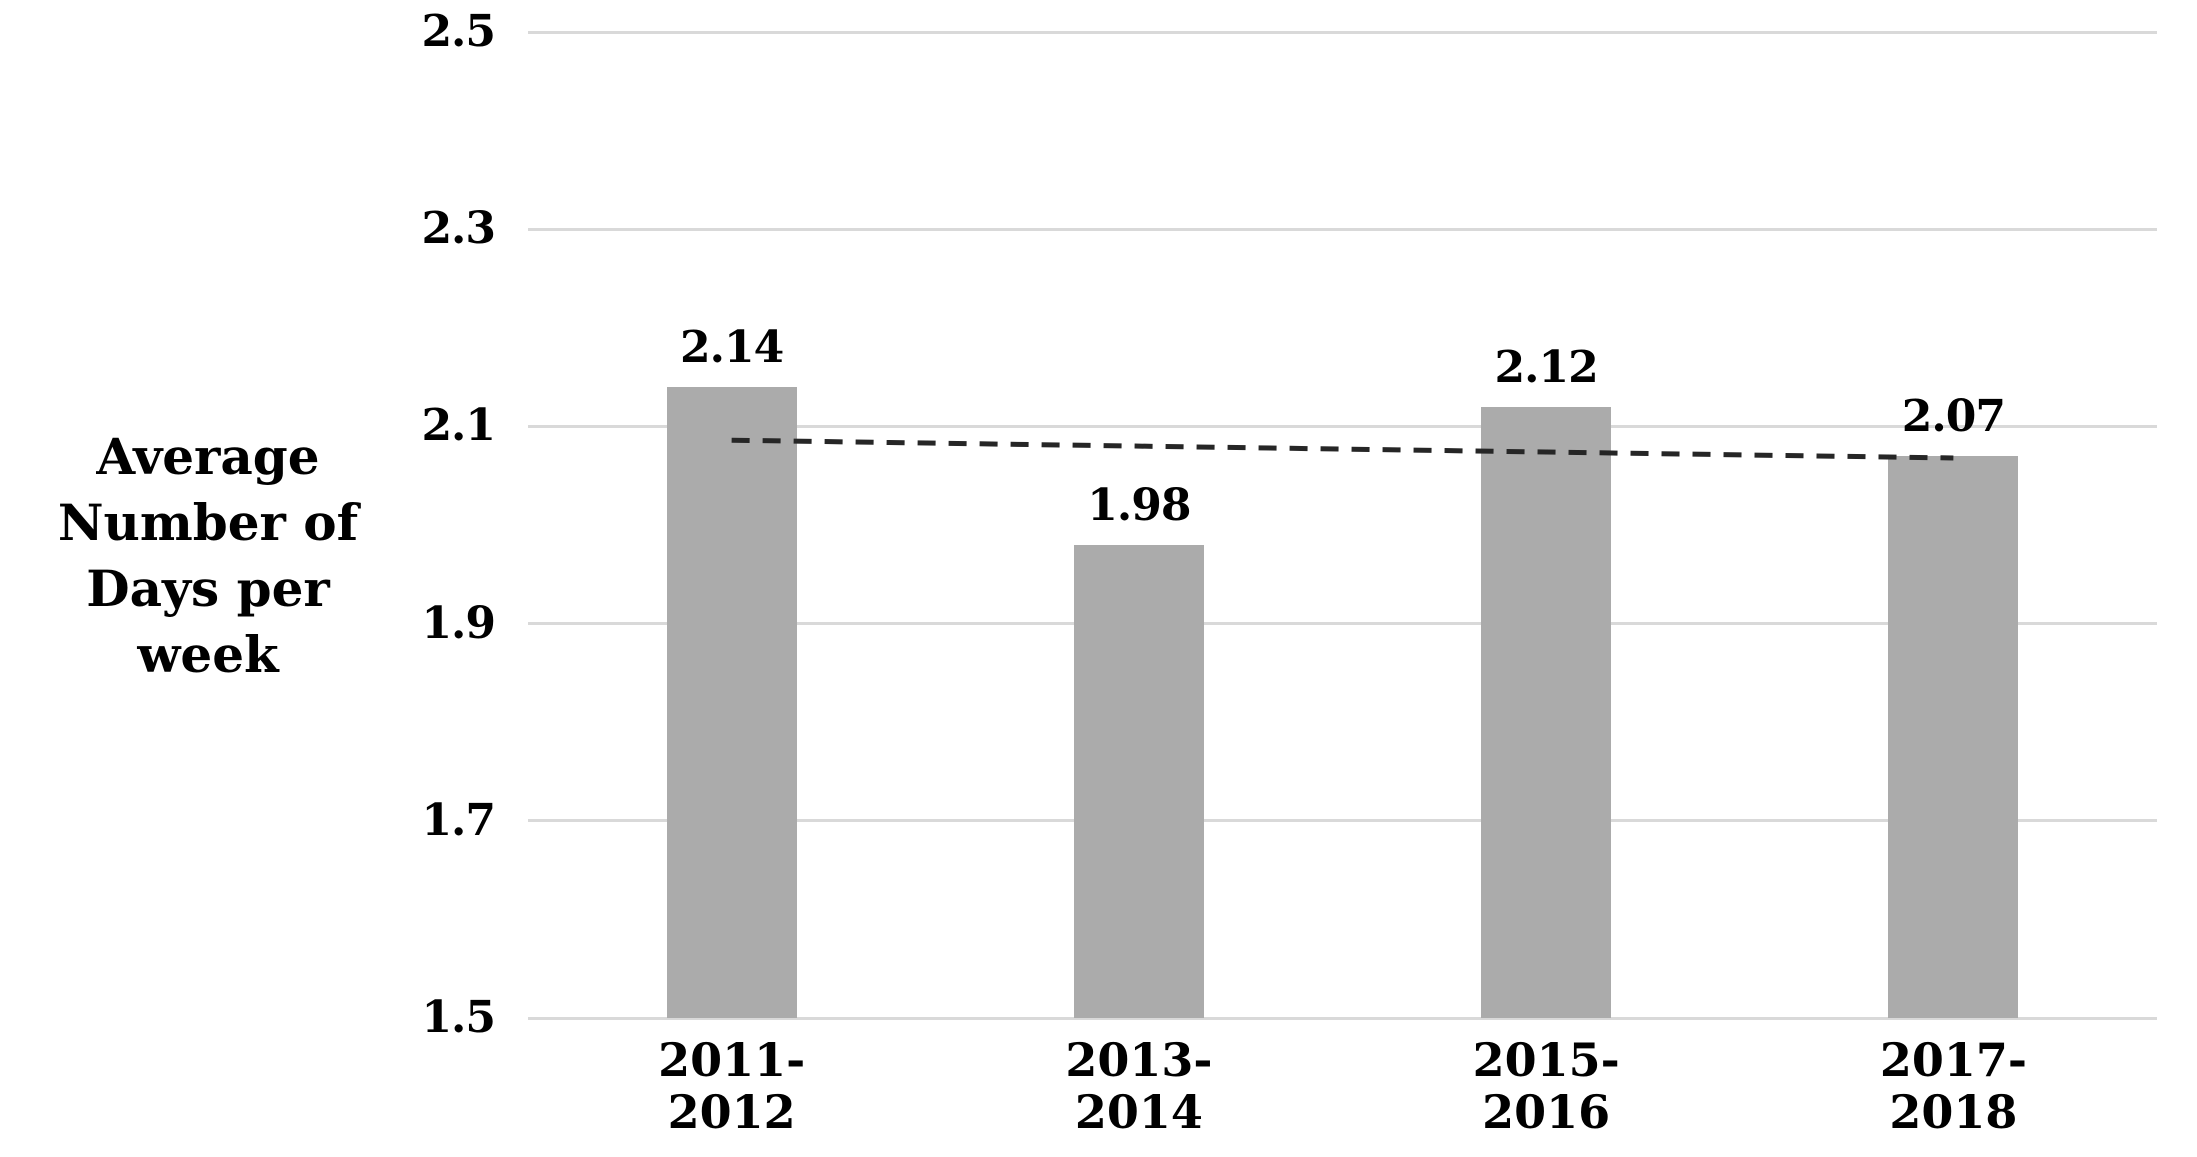 Image resolution: width=2197 pixels, height=1157 pixels. I want to click on bar-value-label: 2.07, so click(1953, 416).